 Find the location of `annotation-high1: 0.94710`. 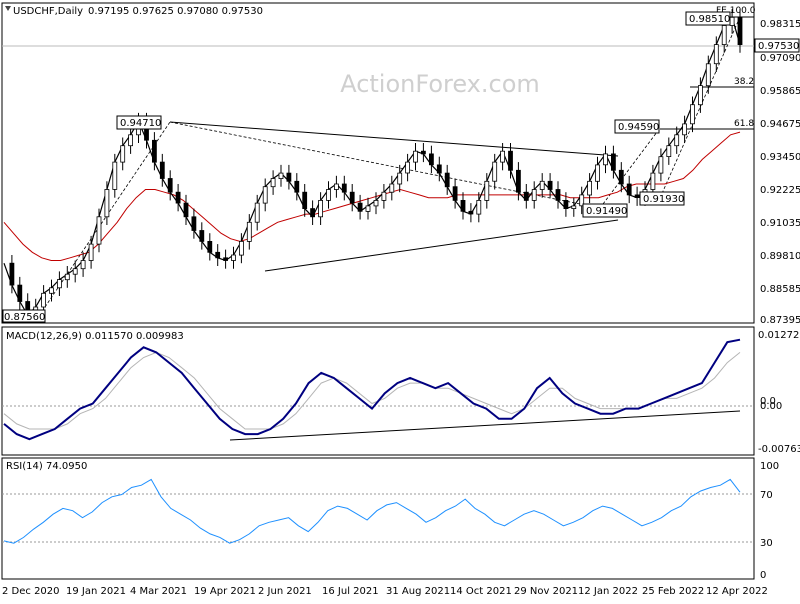

annotation-high1: 0.94710 is located at coordinates (140, 123).